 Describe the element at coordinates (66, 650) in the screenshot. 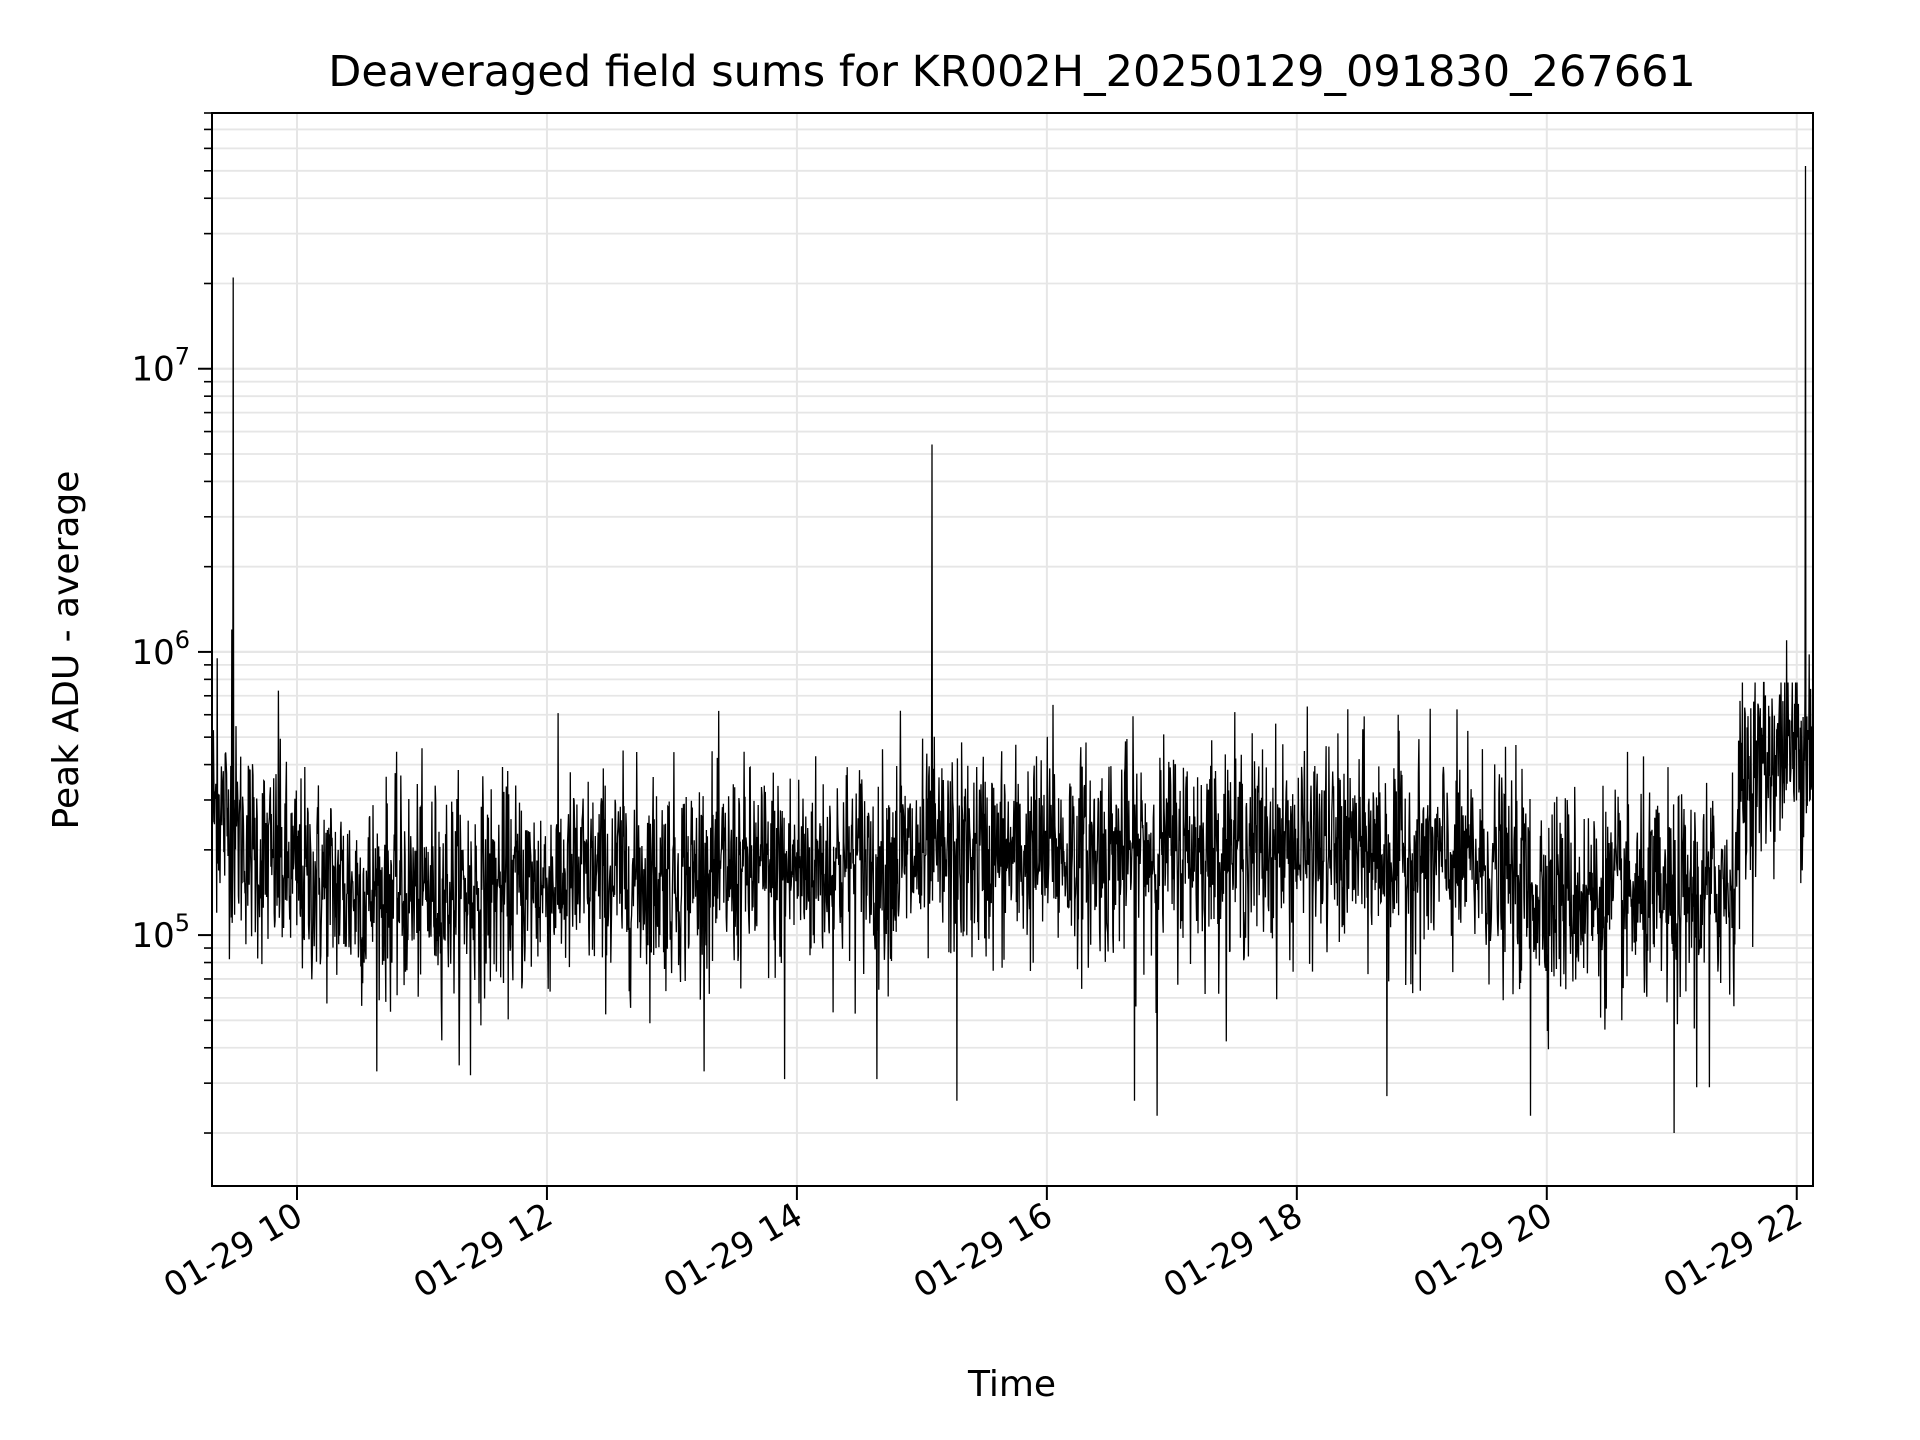

I see `y-axis-label: Peak ADU - average` at that location.